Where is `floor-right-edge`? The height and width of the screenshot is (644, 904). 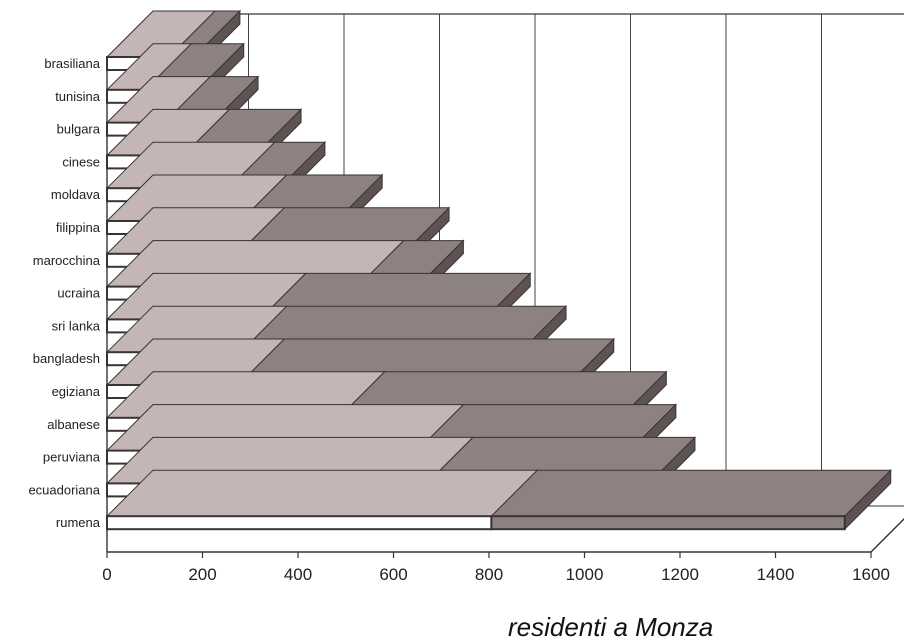 floor-right-edge is located at coordinates (887, 535).